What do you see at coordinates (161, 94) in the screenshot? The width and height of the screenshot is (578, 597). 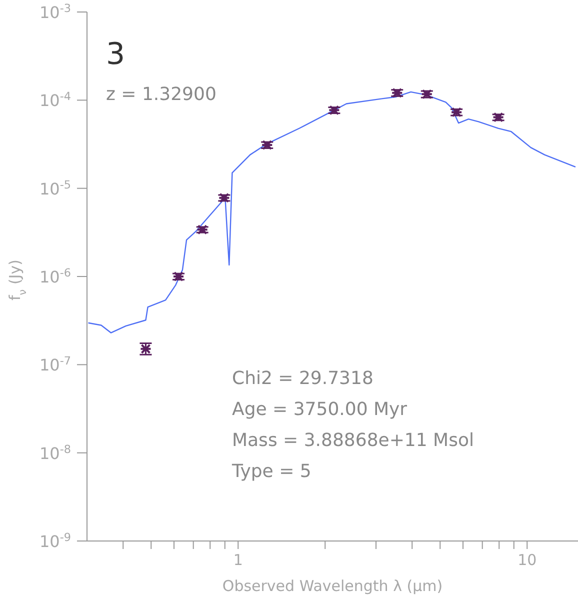 I see `annotation: z = 1.32900` at bounding box center [161, 94].